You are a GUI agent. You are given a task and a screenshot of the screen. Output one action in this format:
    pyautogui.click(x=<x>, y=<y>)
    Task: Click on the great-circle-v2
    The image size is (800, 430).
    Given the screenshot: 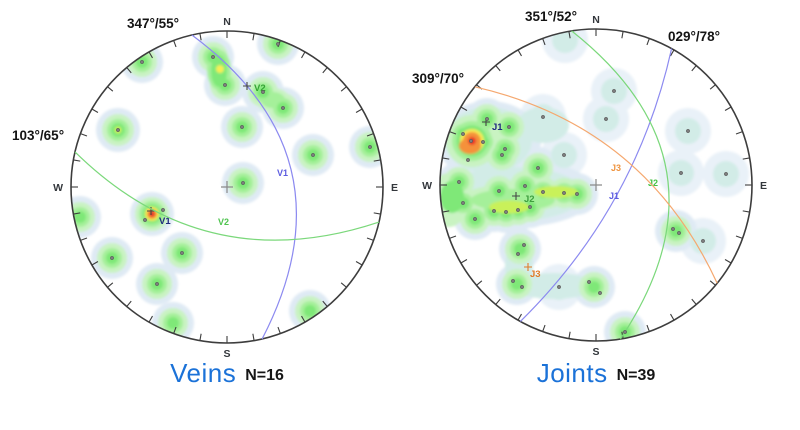 What is the action you would take?
    pyautogui.click(x=227, y=196)
    